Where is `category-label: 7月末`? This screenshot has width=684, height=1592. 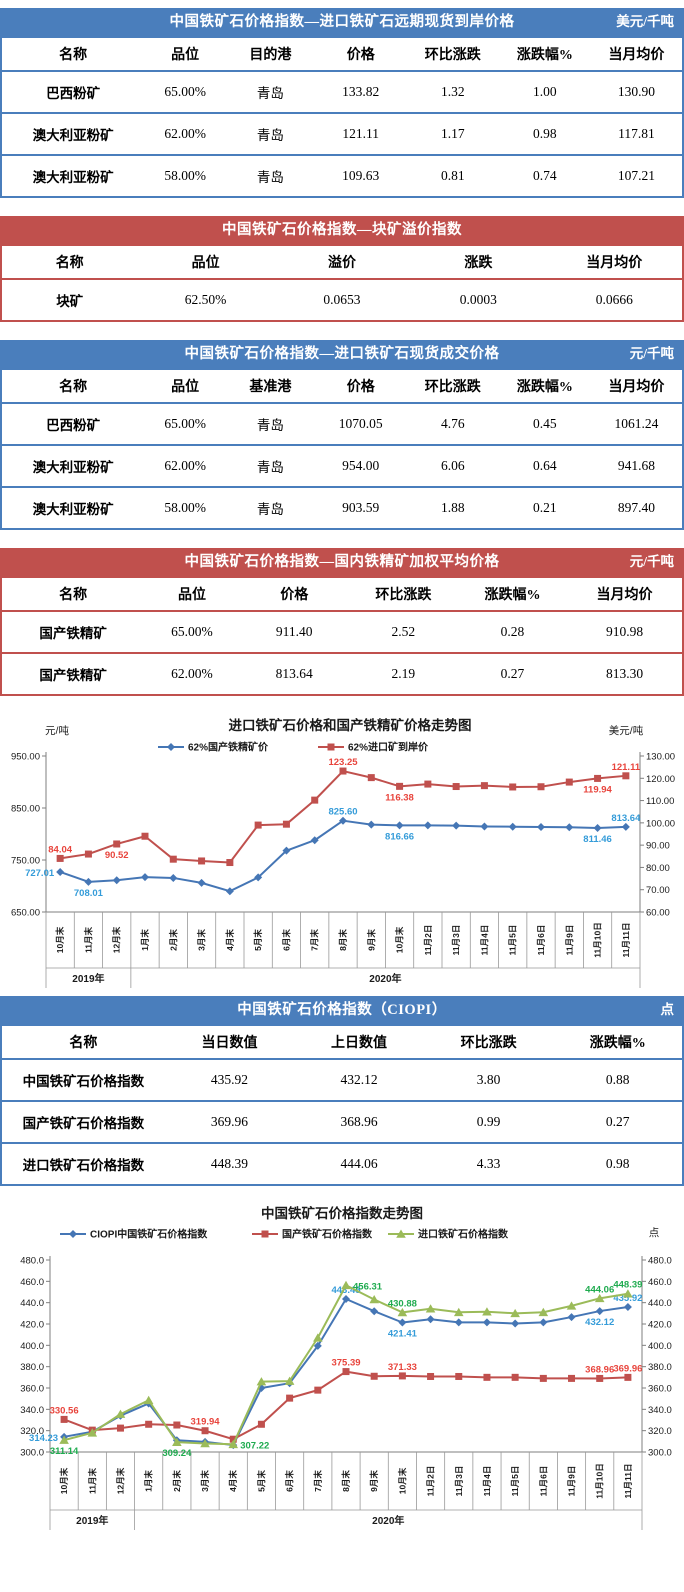 category-label: 7月末 is located at coordinates (318, 1481).